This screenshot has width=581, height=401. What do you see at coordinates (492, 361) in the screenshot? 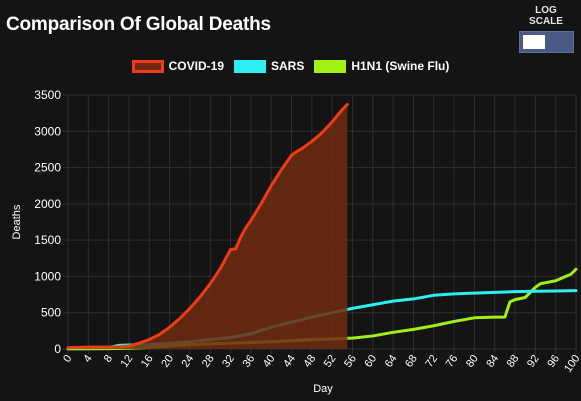
I see `x-tick-label: 84` at bounding box center [492, 361].